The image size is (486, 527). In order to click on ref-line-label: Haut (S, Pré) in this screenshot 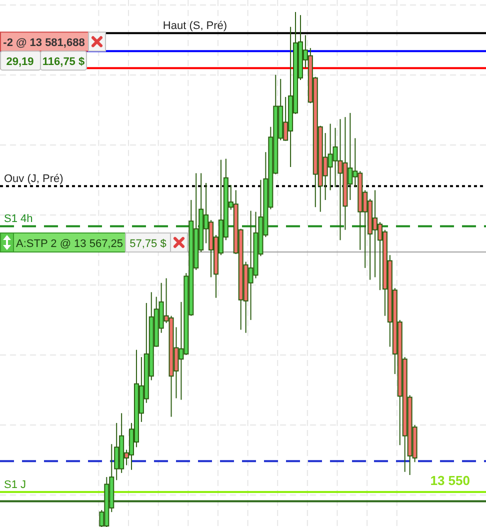, I will do `click(195, 26)`.